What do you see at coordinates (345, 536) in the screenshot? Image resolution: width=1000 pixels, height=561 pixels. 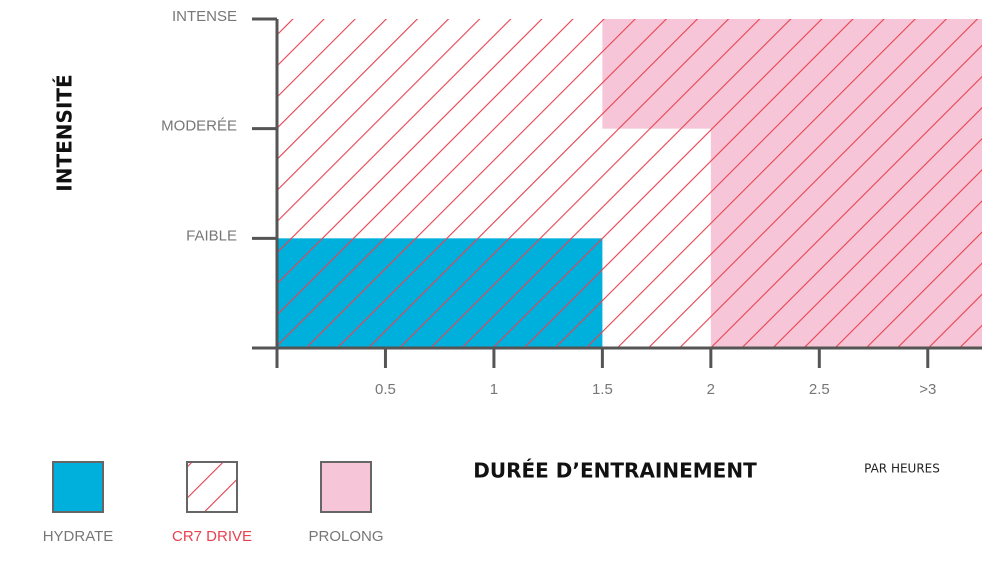 I see `legend-label: PROLONG` at bounding box center [345, 536].